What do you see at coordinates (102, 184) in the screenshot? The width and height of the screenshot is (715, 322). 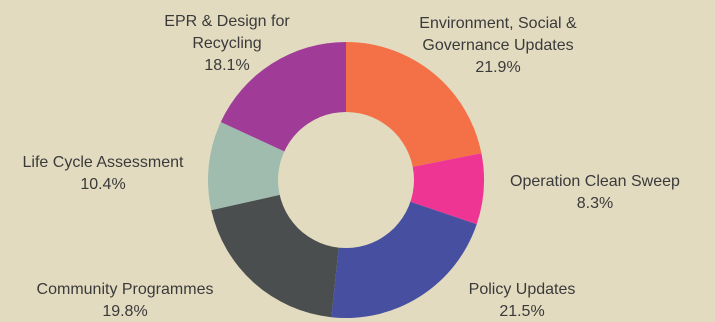 I see `slice-percent: 10.4%` at bounding box center [102, 184].